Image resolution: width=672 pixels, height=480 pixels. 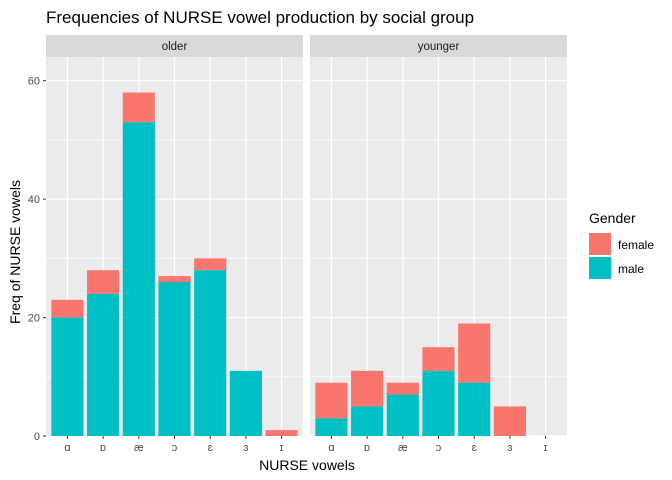 I want to click on legend-swatch-female, so click(x=600, y=244).